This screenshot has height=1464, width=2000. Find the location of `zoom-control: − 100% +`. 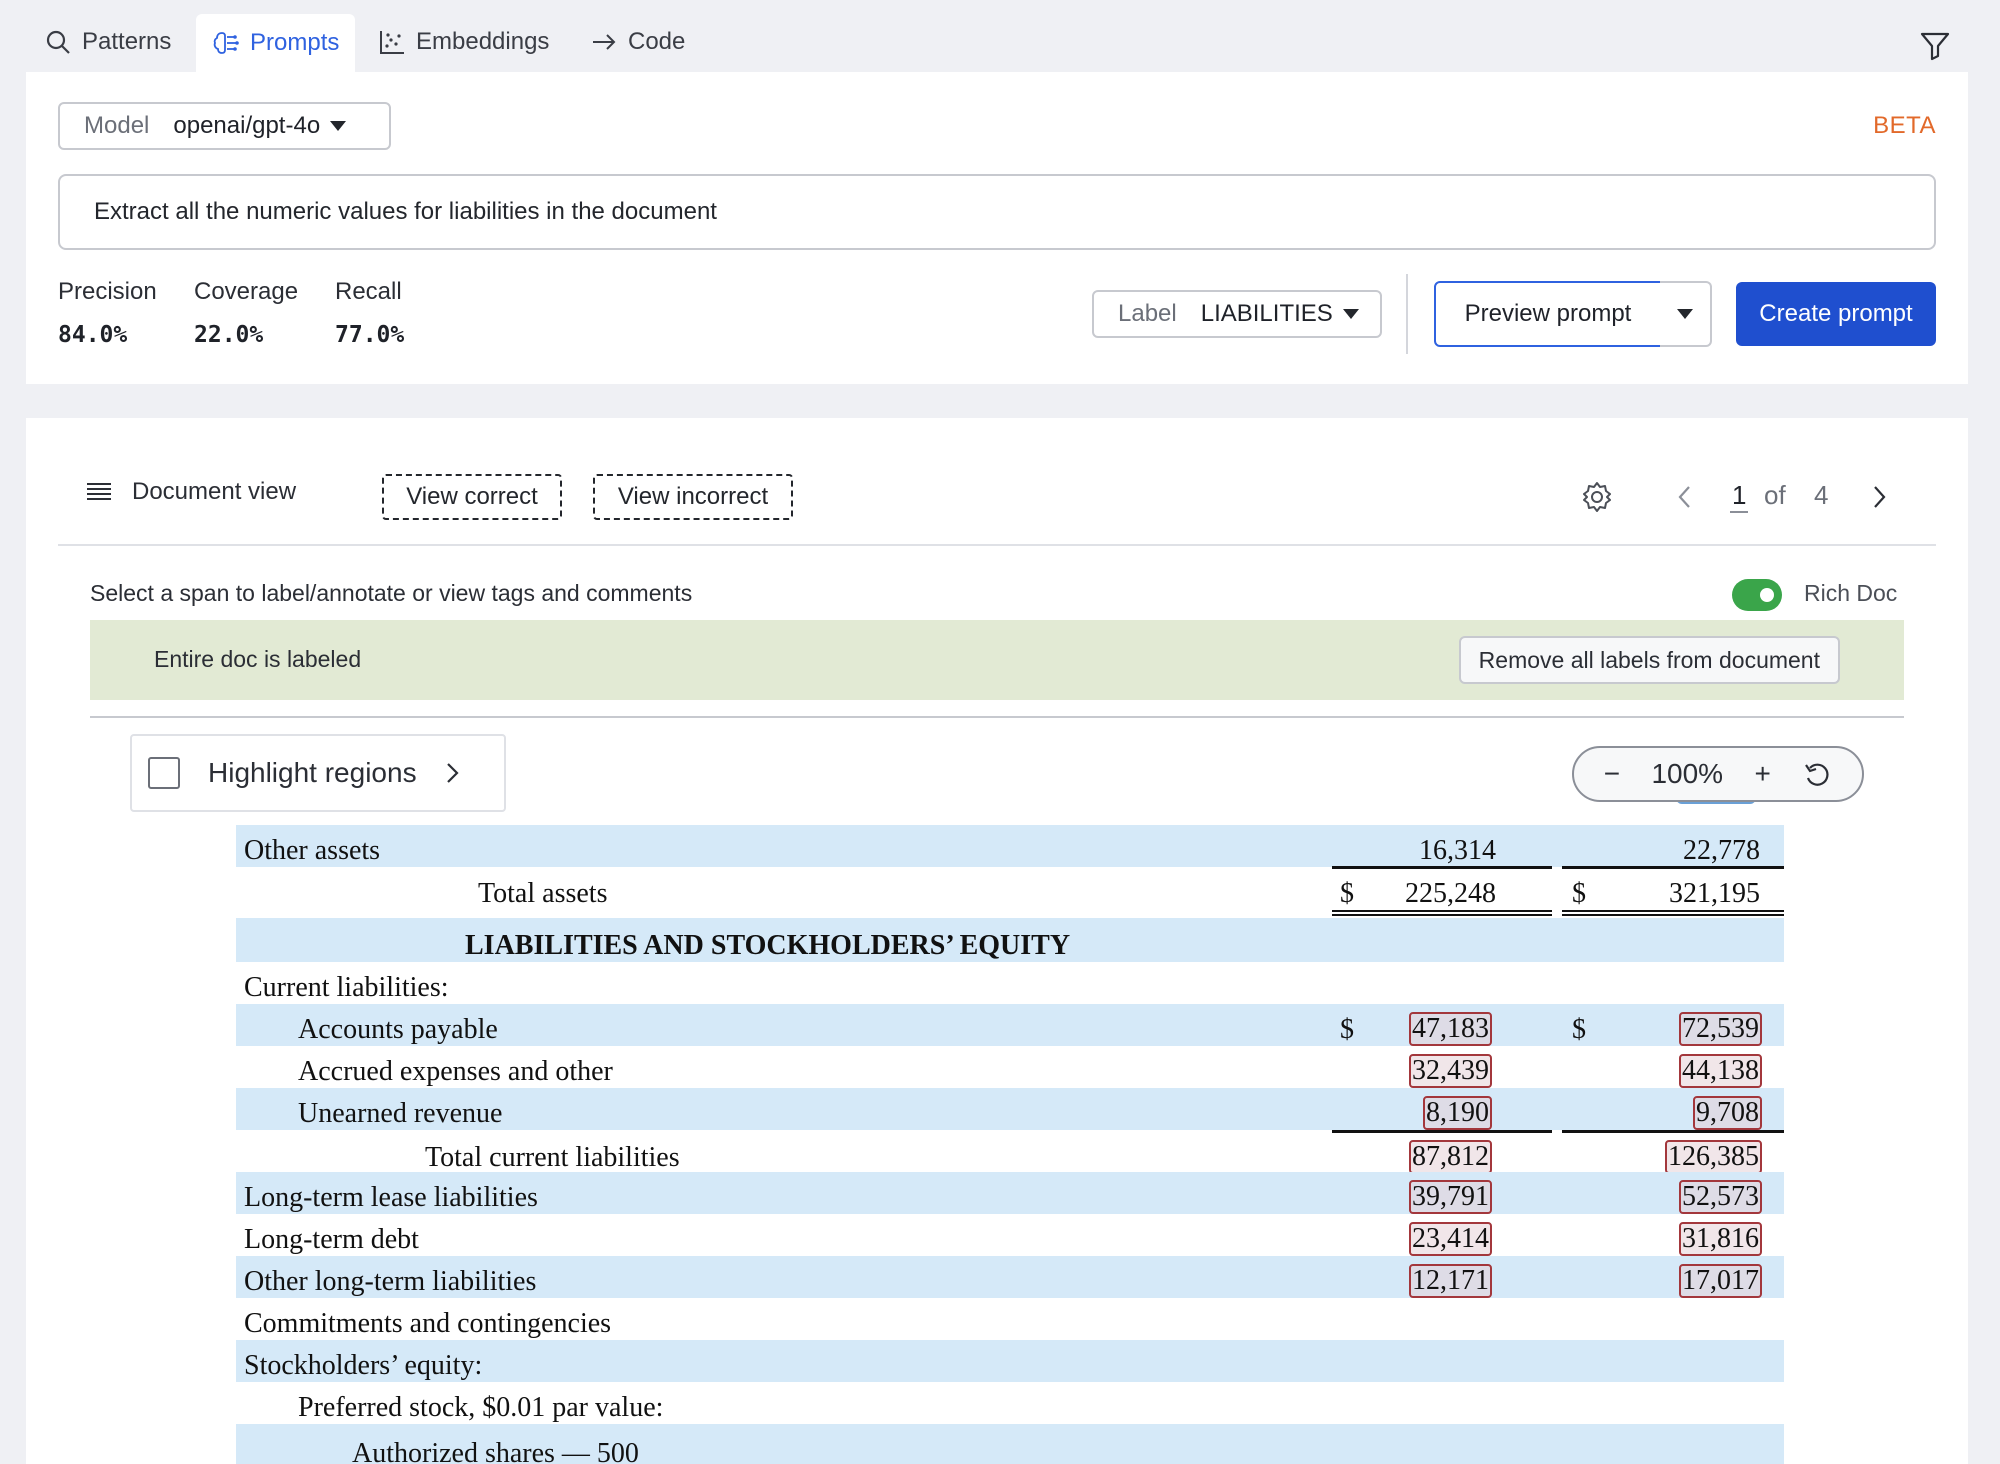

zoom-control: − 100% + is located at coordinates (1718, 774).